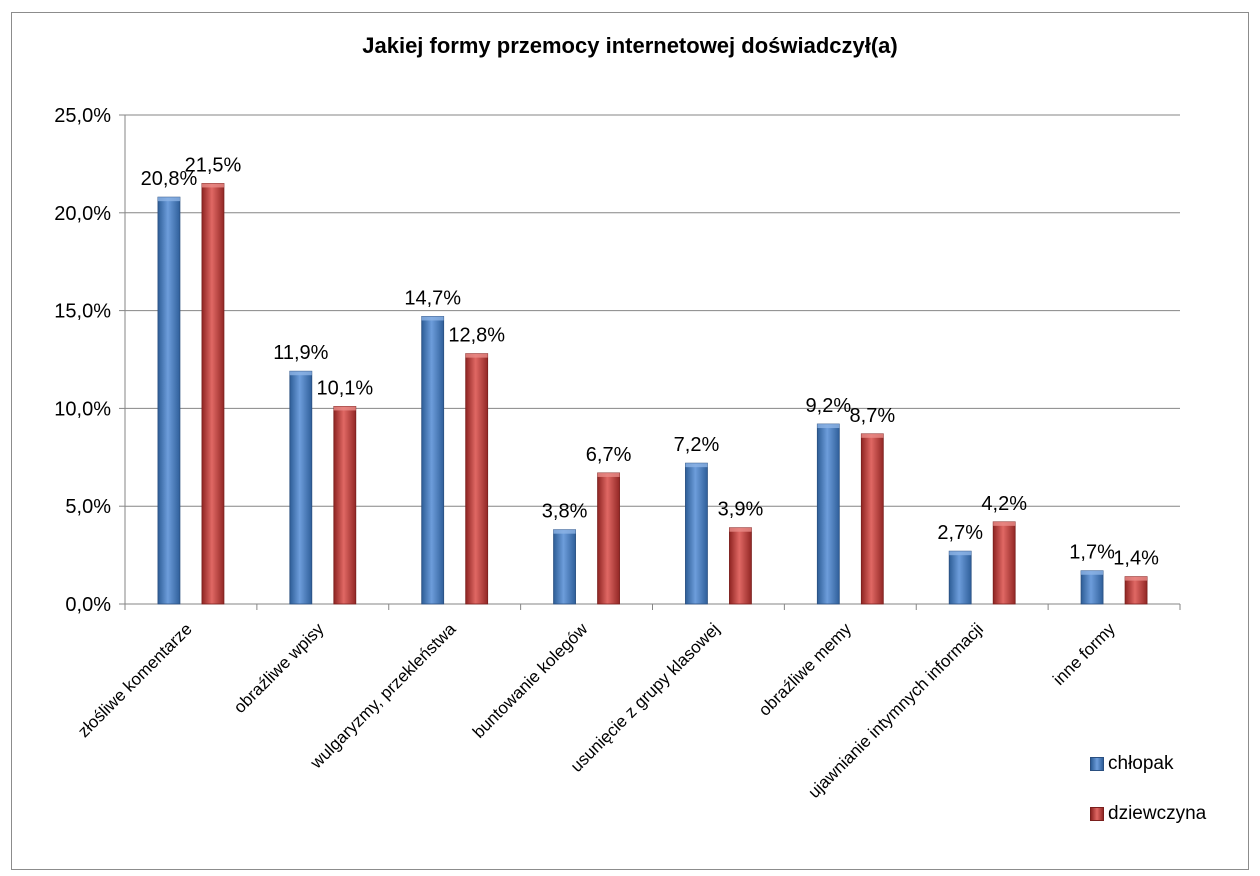  I want to click on data-label: 11,9%, so click(300, 353).